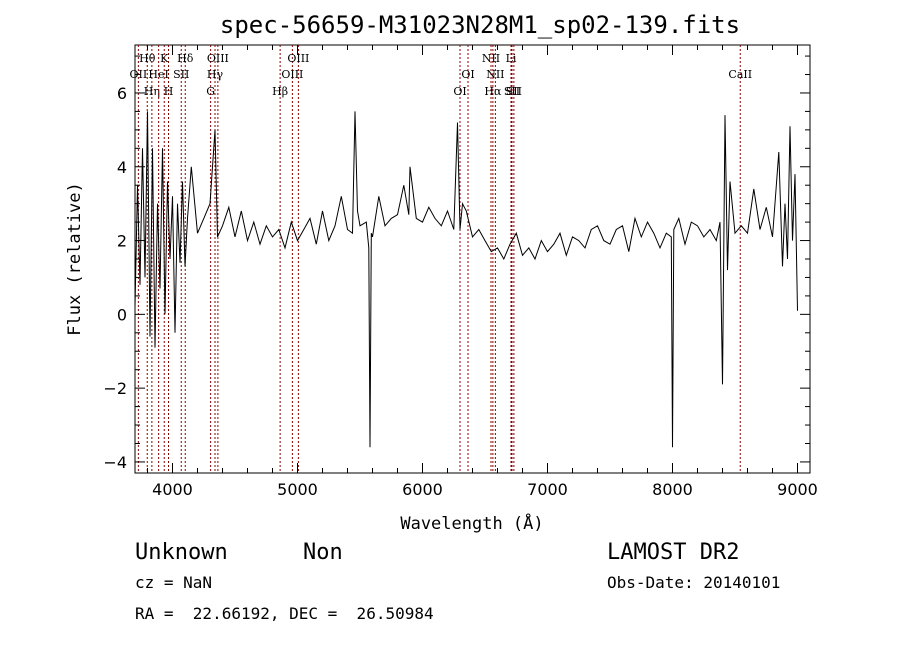  What do you see at coordinates (210, 91) in the screenshot?
I see `spectral-line-label: G` at bounding box center [210, 91].